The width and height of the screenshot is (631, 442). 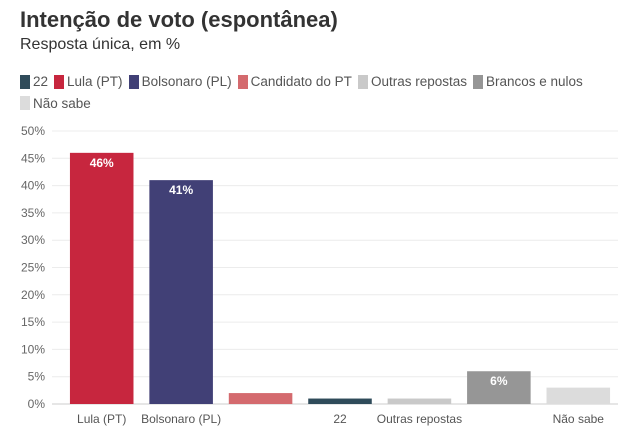 What do you see at coordinates (95, 81) in the screenshot?
I see `legend-label: Lula (PT)` at bounding box center [95, 81].